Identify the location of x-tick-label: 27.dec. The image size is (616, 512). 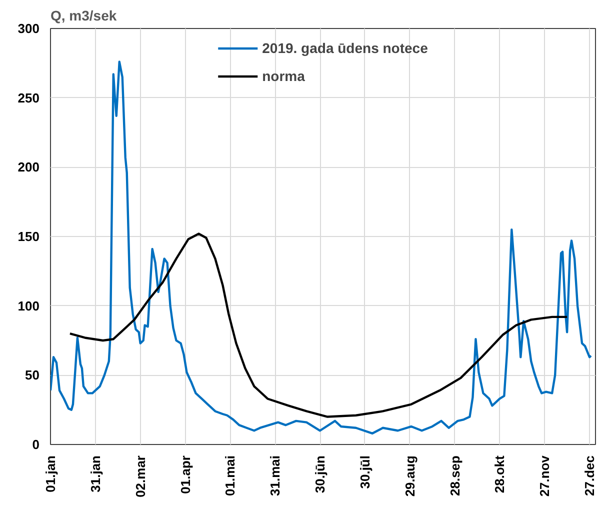
(590, 475).